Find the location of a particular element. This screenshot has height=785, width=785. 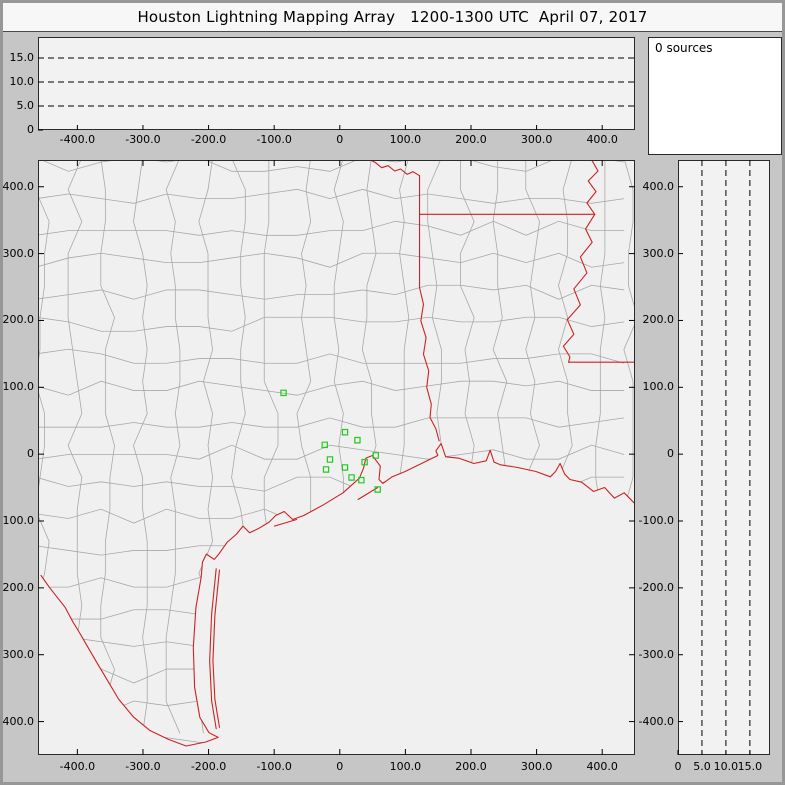

map-x-tick-label: 100.0 is located at coordinates (405, 766).